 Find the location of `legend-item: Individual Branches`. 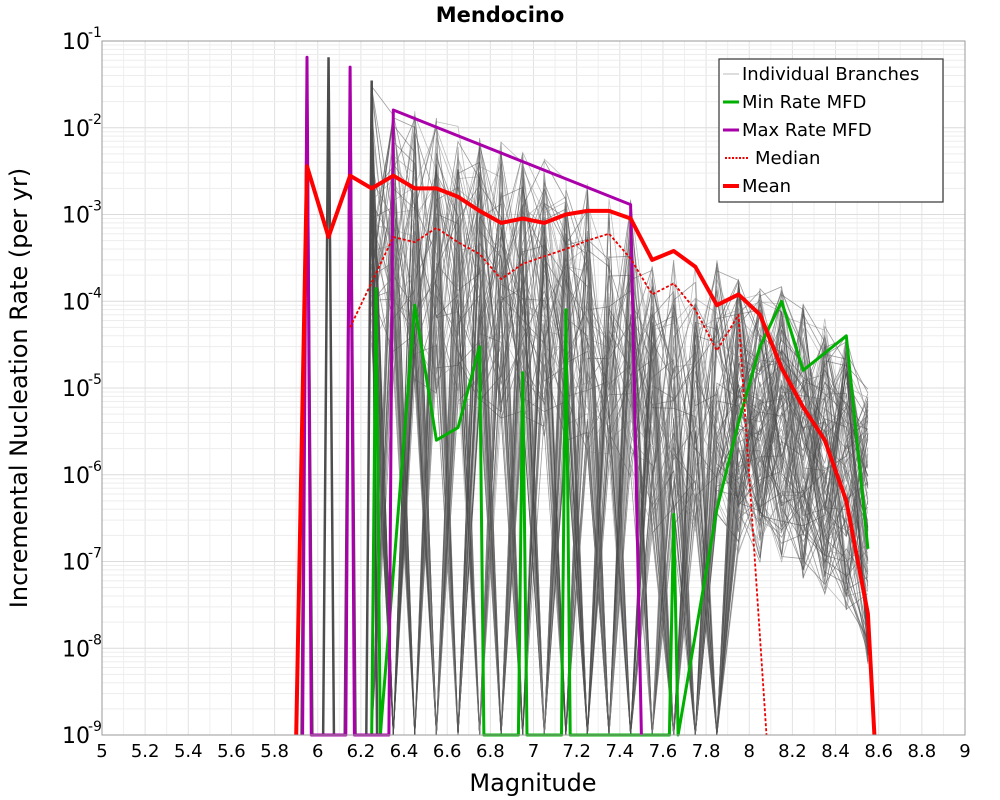

legend-item: Individual Branches is located at coordinates (821, 74).